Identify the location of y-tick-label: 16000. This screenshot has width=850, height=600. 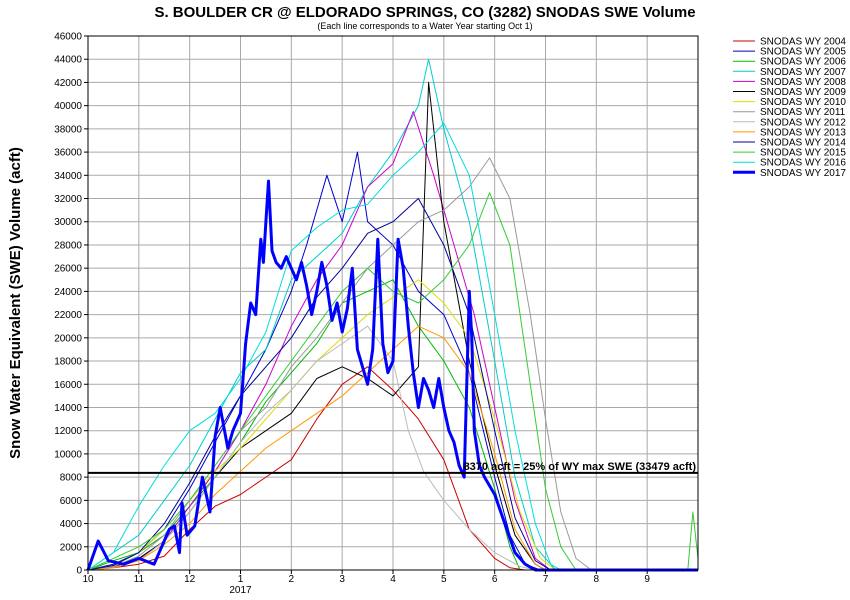
(68, 385).